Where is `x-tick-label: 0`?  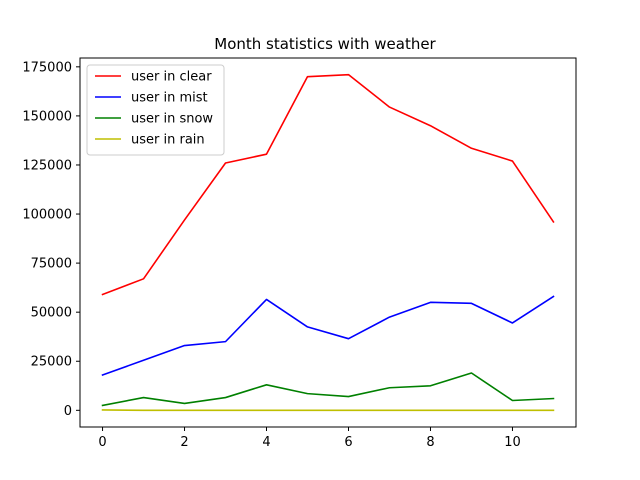 x-tick-label: 0 is located at coordinates (102, 442).